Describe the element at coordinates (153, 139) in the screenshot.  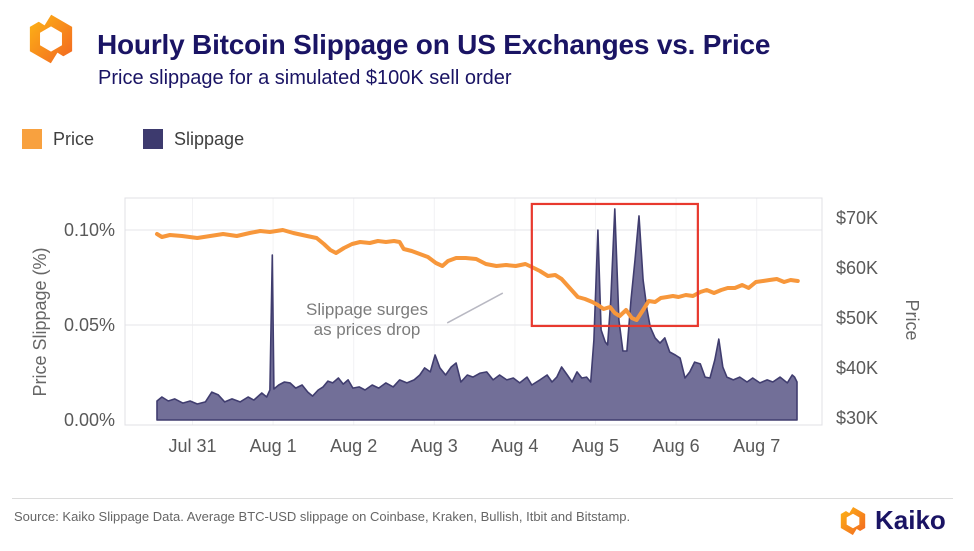
I see `slippage-swatch-icon` at that location.